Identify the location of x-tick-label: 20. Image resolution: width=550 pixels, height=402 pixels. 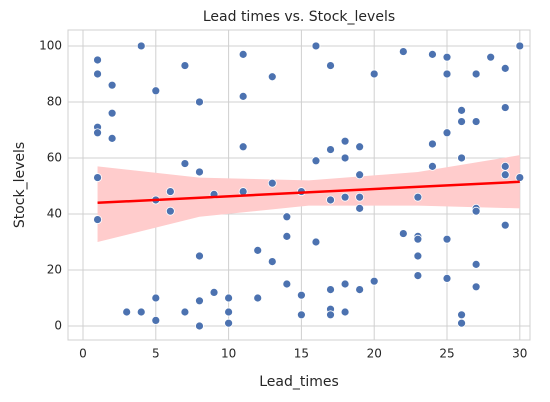
(374, 354).